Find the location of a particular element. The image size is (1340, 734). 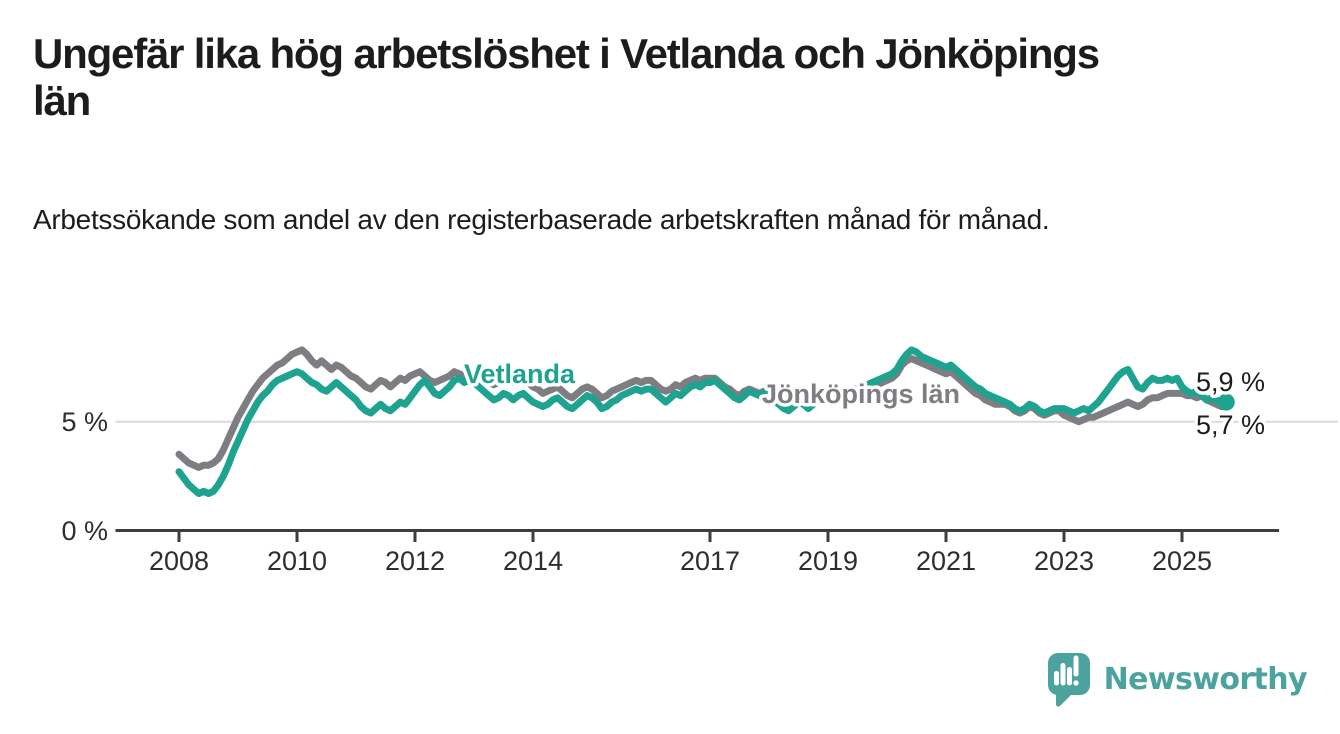

x-axis-label-2012: 2012 is located at coordinates (415, 561).